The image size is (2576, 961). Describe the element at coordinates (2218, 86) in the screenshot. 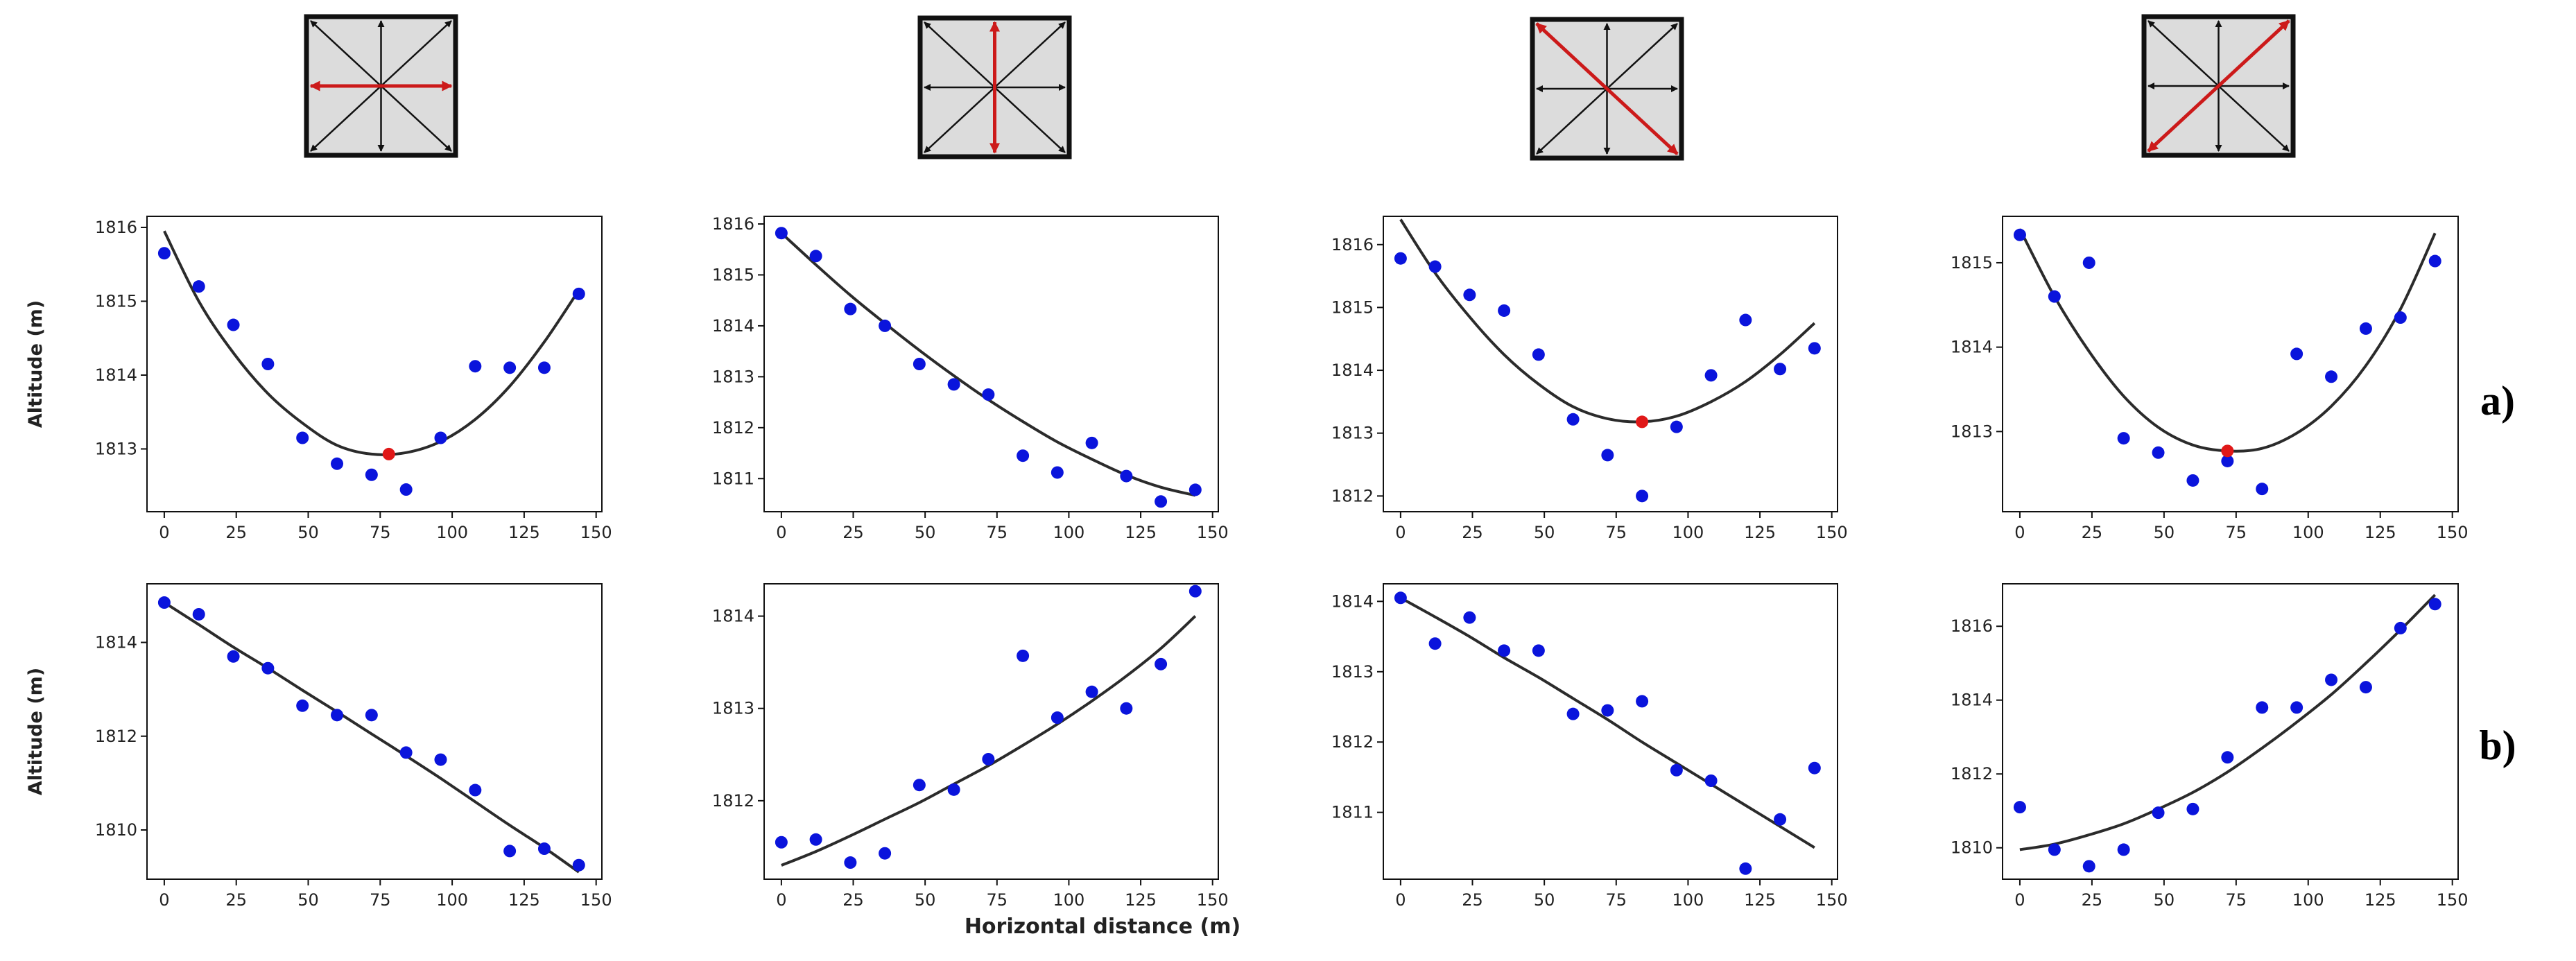

I see `highlighted-direction-arrow` at that location.